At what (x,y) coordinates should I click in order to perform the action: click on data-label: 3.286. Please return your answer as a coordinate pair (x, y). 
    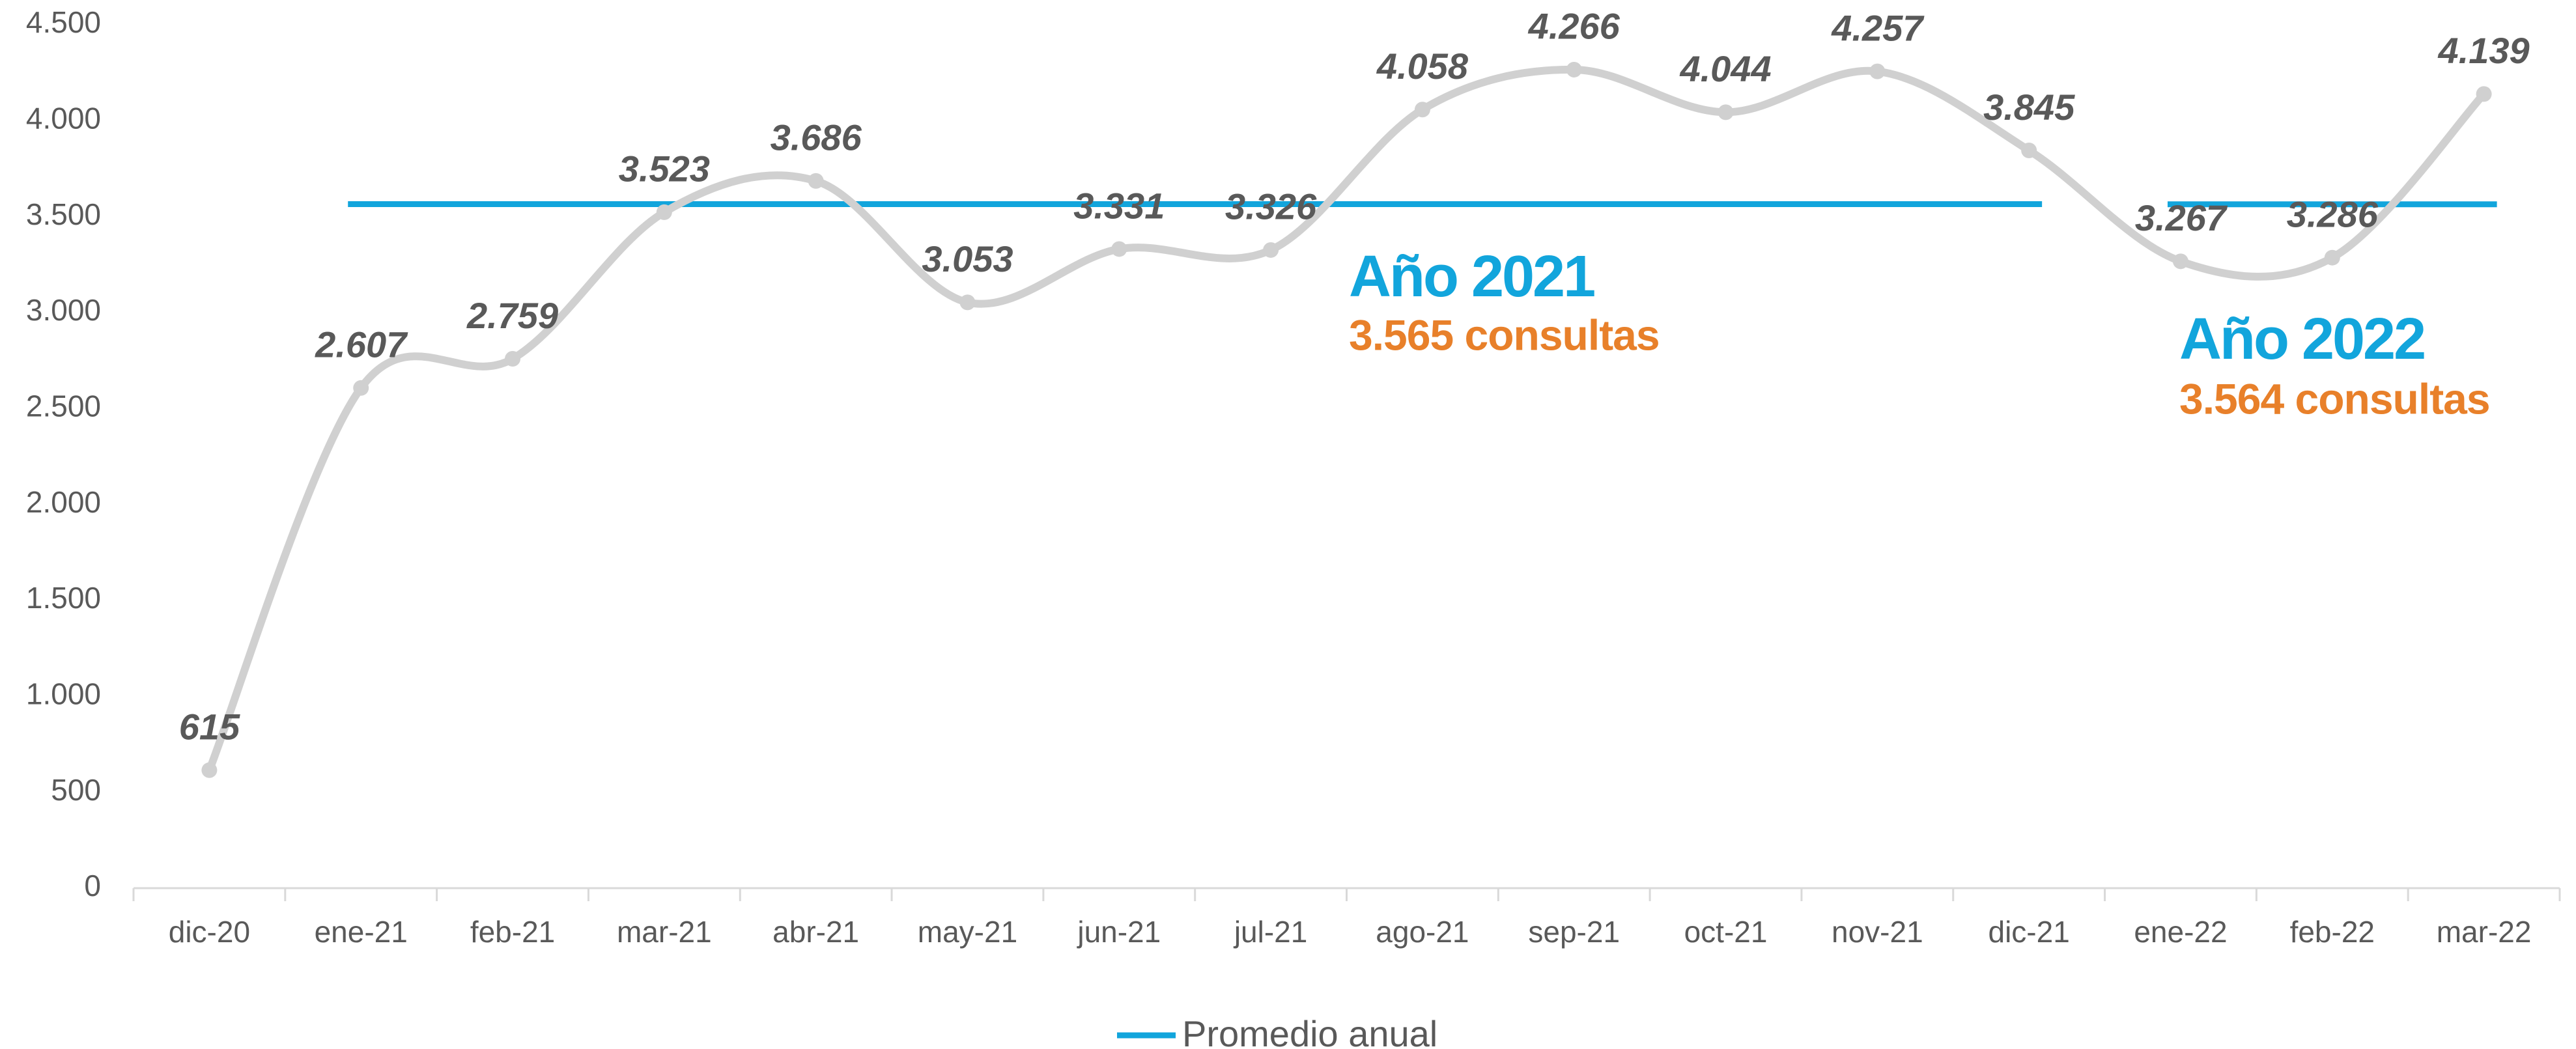
    Looking at the image, I should click on (2333, 214).